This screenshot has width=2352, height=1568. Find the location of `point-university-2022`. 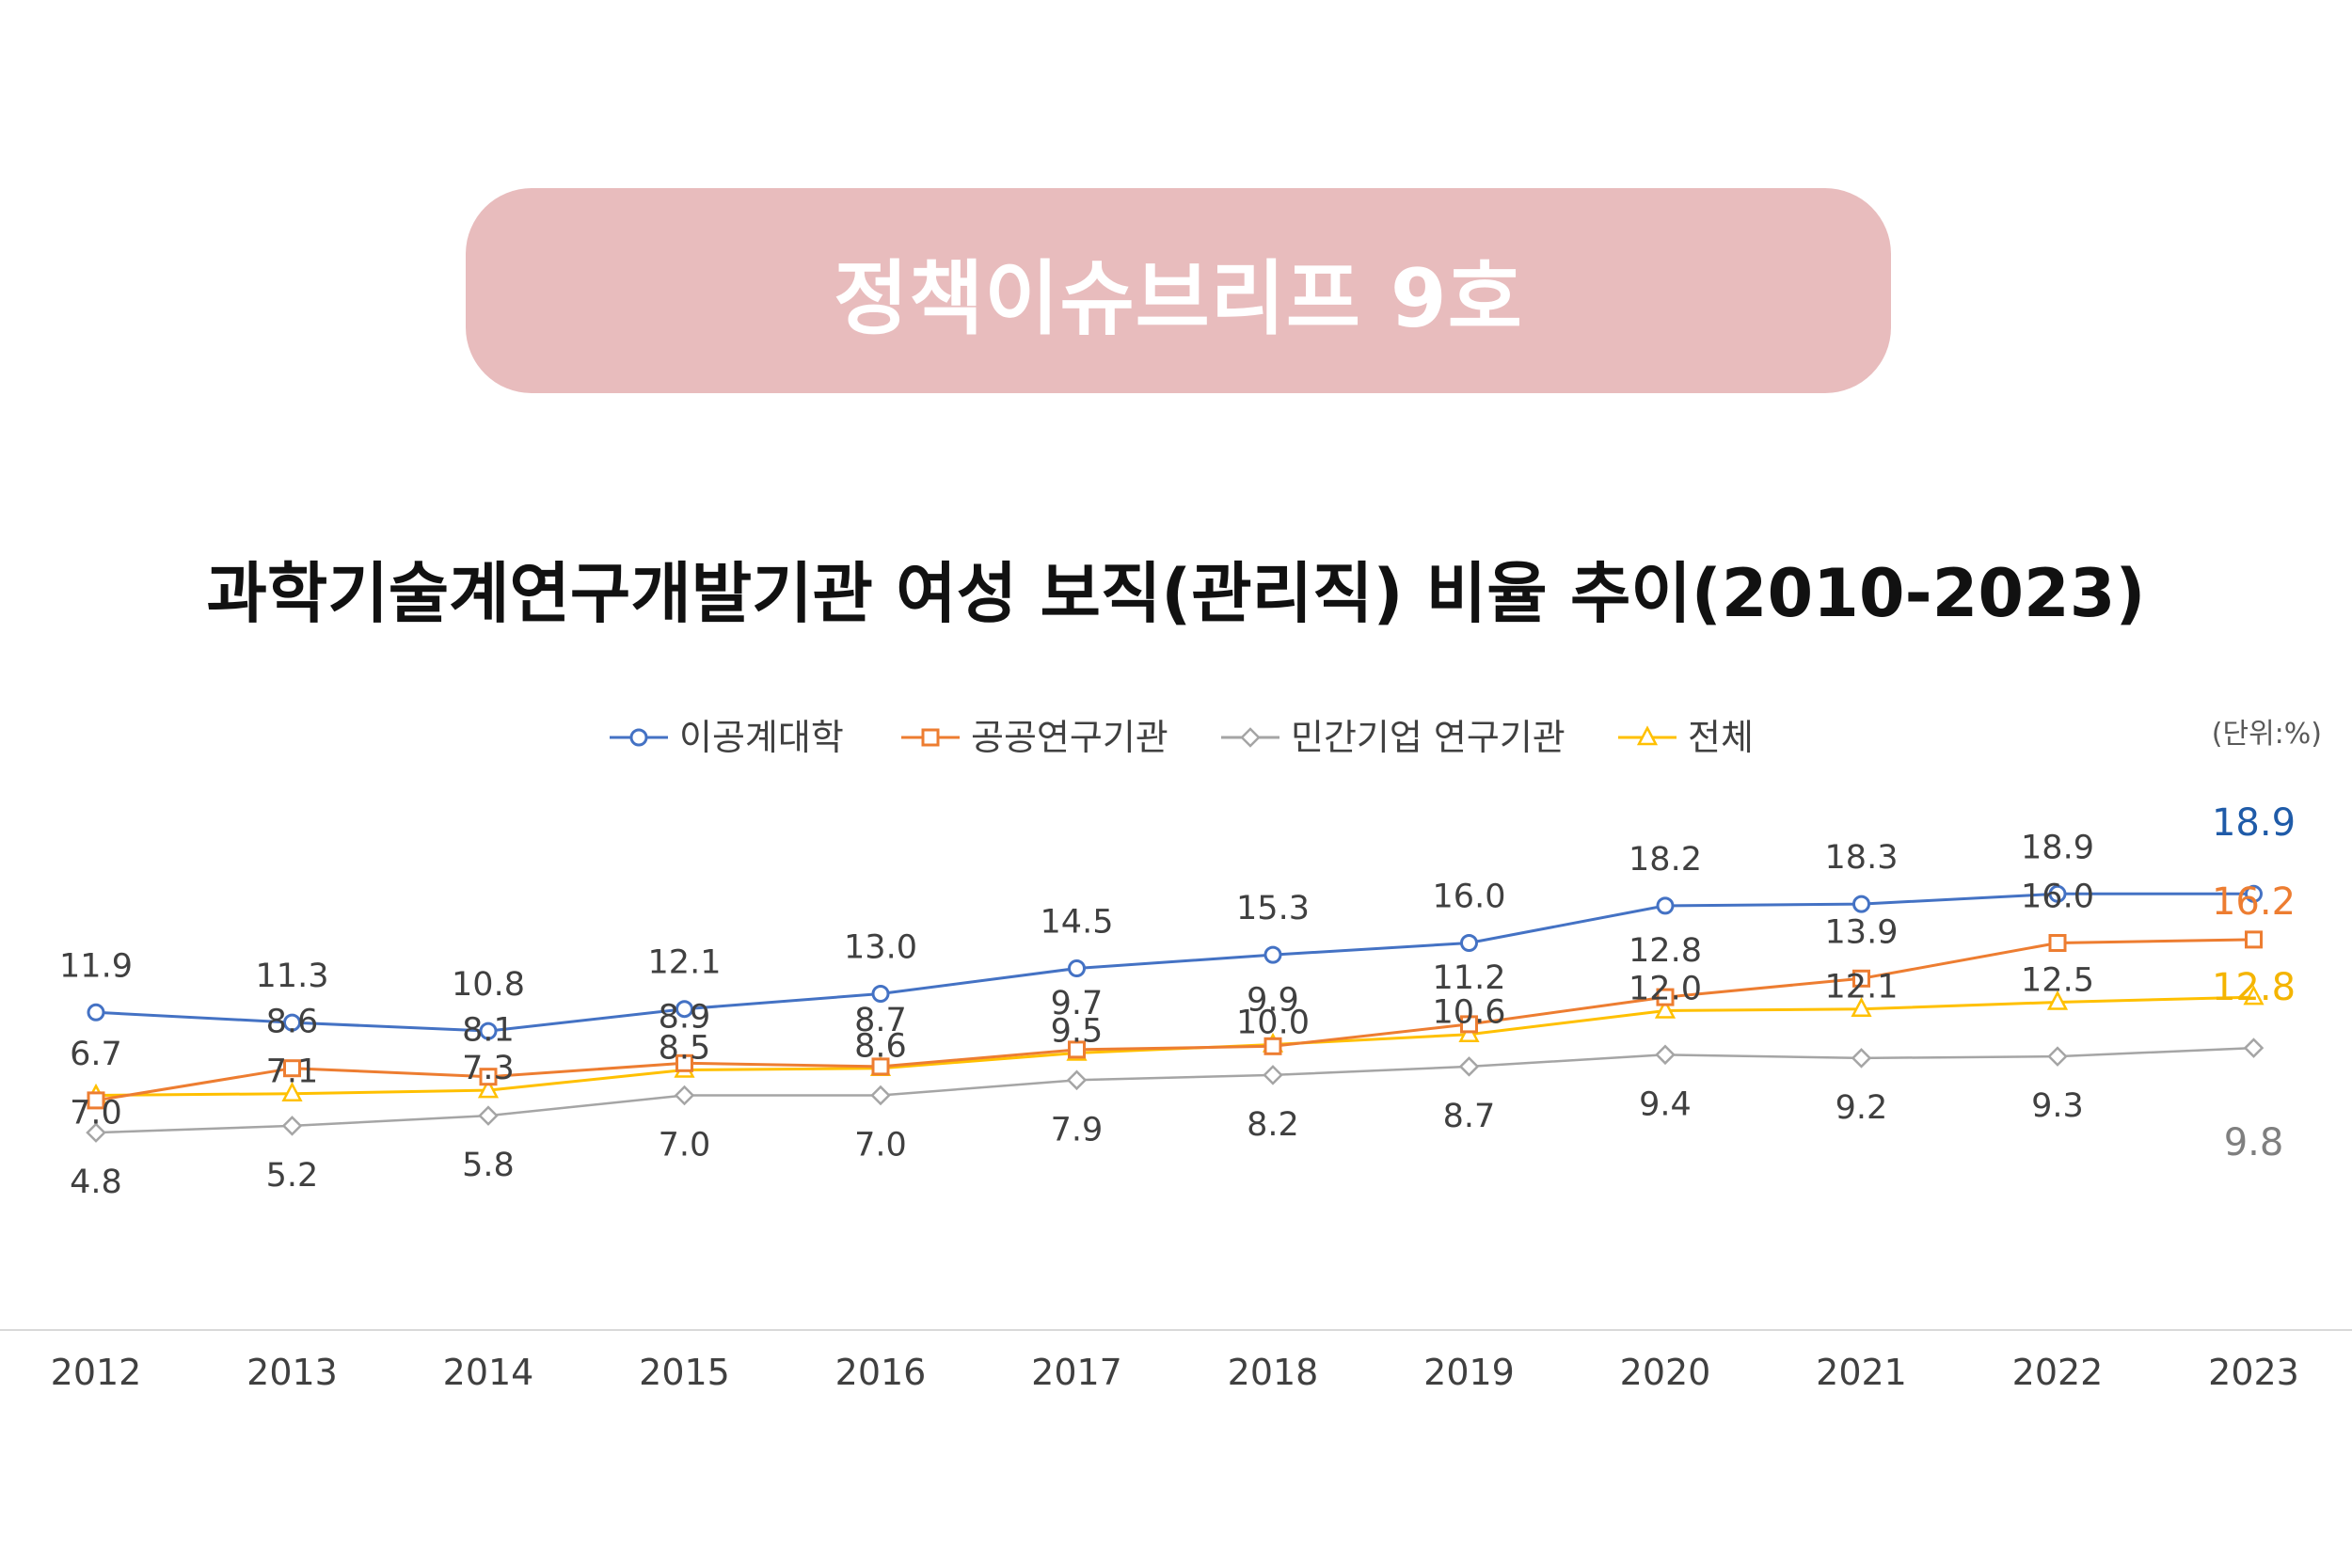

point-university-2022 is located at coordinates (2057, 893).